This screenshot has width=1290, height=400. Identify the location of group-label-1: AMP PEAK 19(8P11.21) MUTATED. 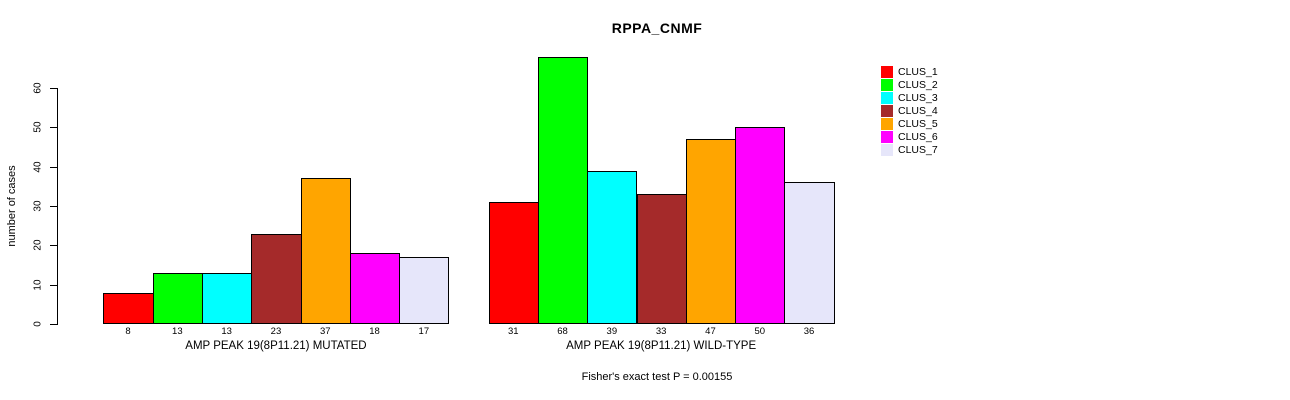
(276, 346).